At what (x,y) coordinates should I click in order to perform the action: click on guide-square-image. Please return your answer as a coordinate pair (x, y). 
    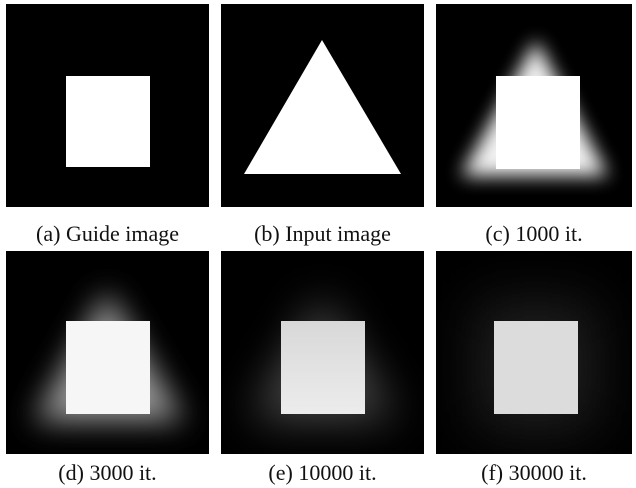
    Looking at the image, I should click on (107, 105).